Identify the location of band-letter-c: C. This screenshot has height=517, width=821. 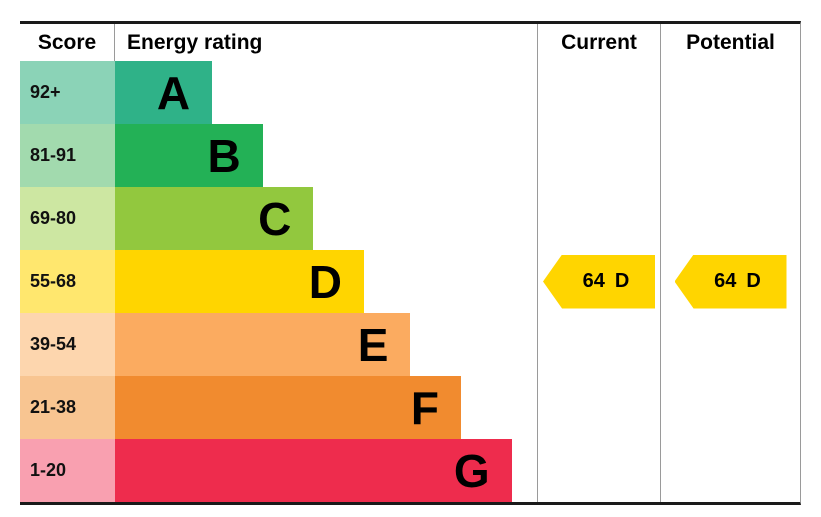
(275, 218).